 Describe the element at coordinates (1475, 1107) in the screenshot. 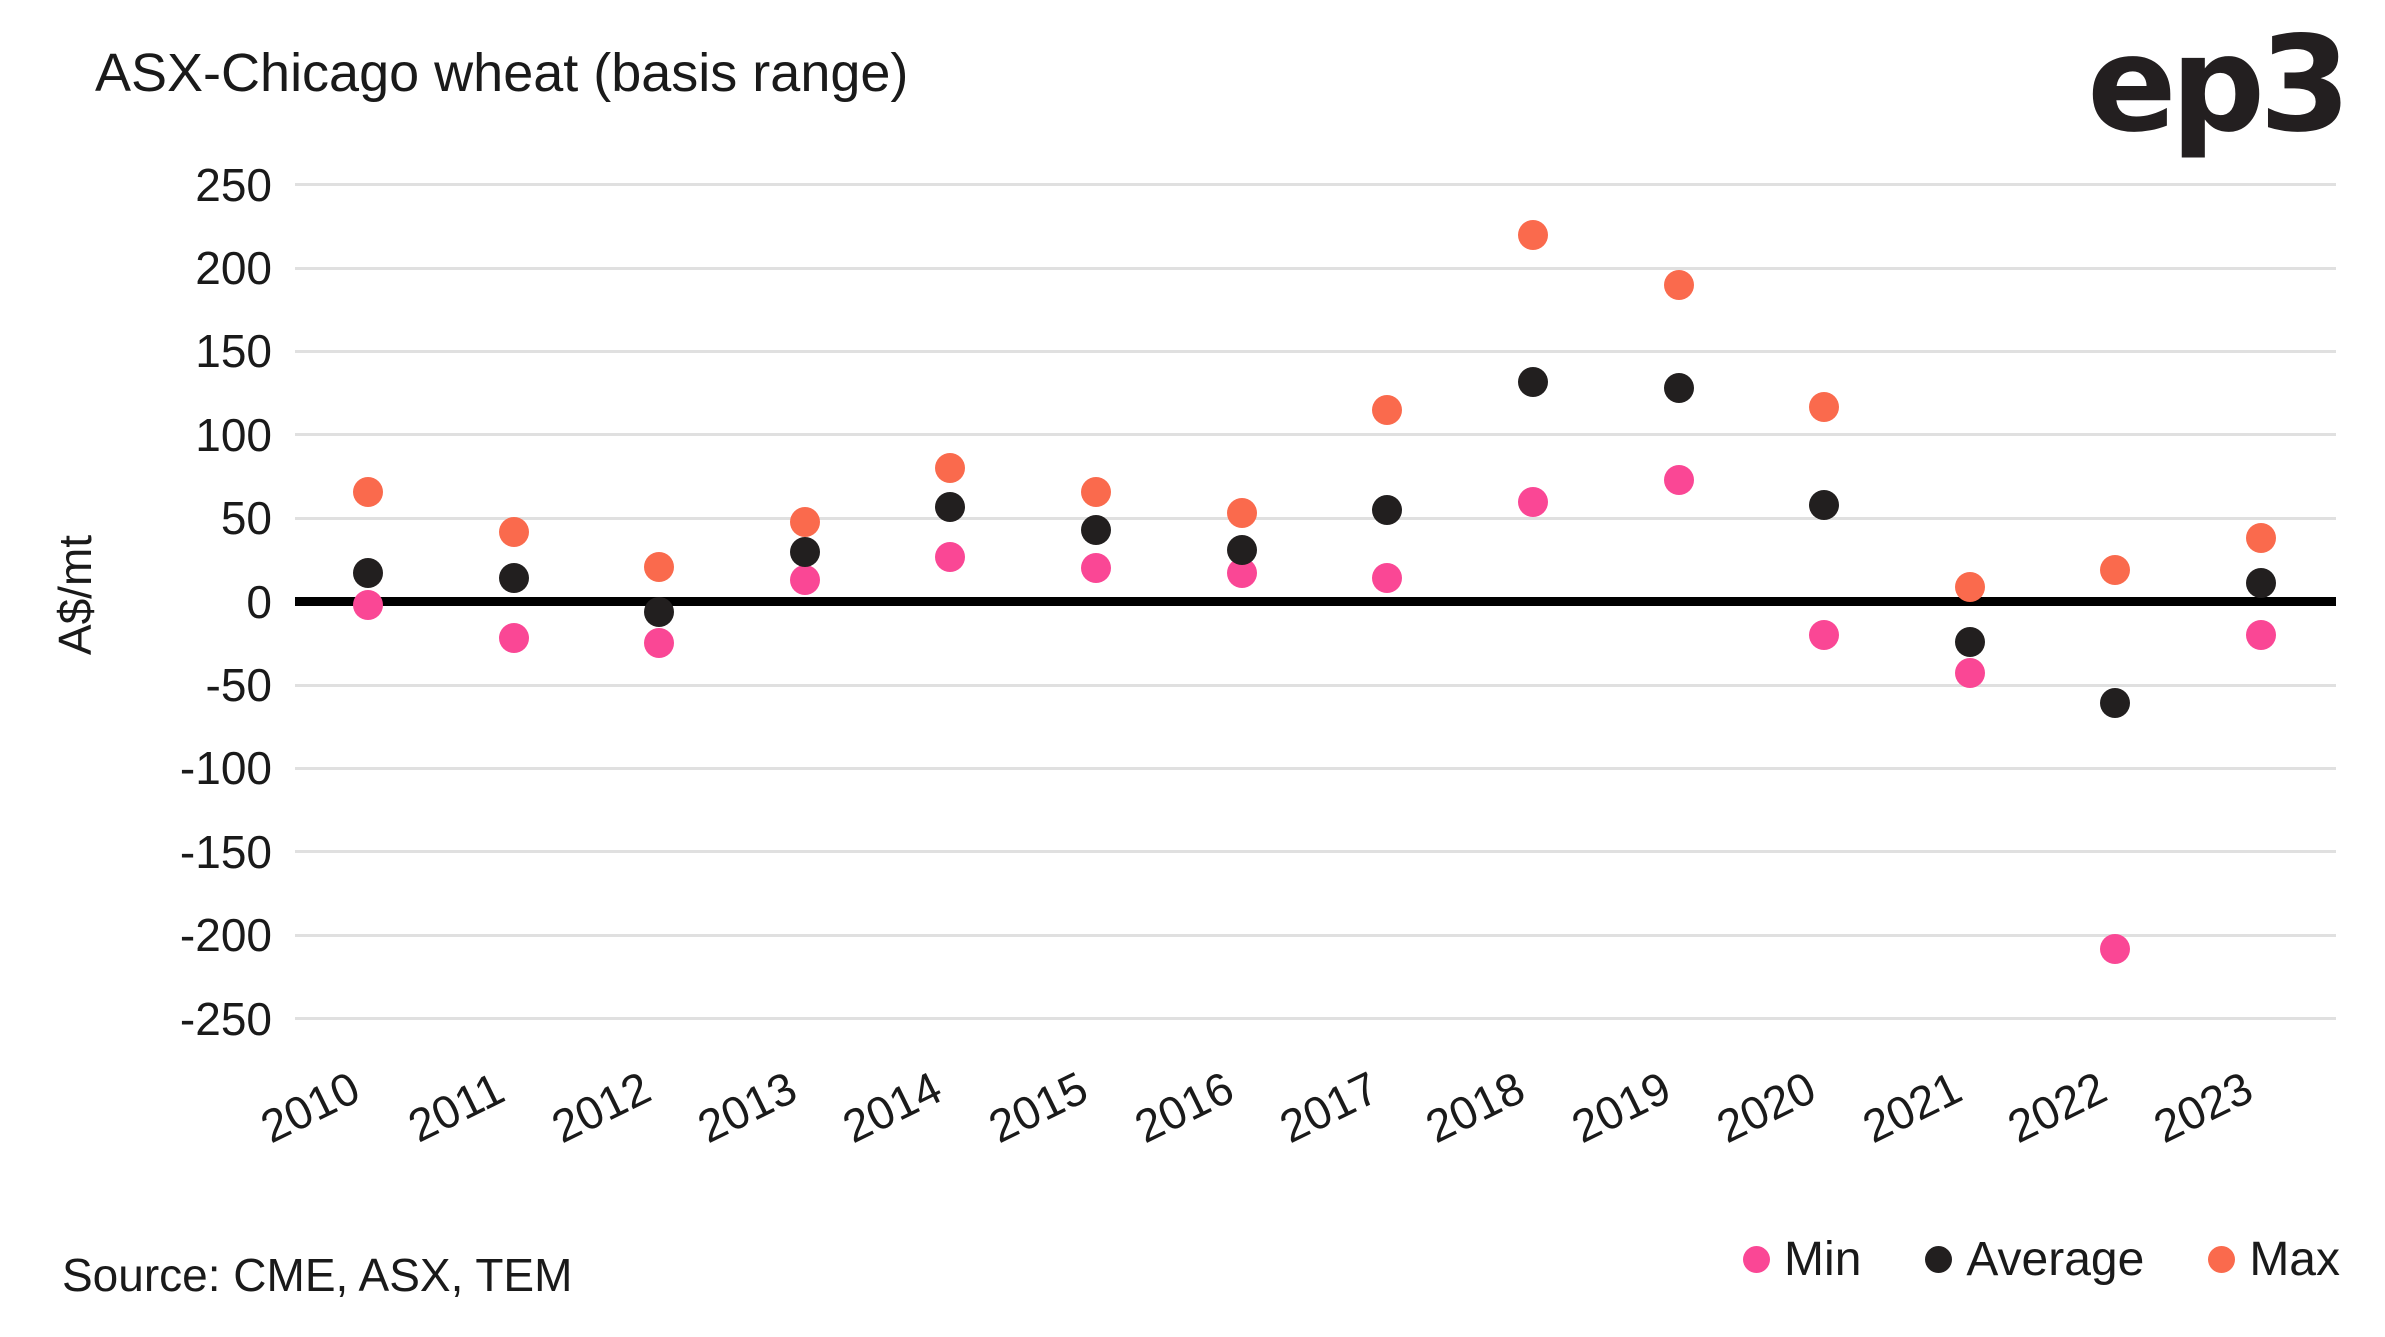

I see `x-tick-label: 2018` at that location.